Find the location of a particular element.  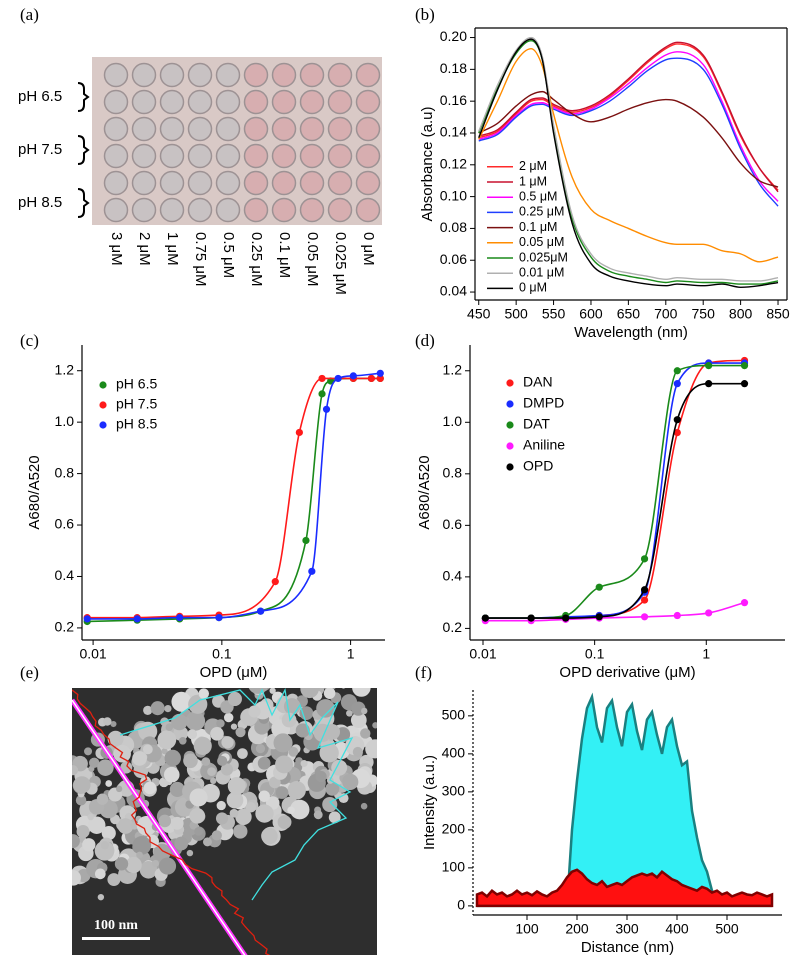

column-label: 3 μM is located at coordinates (116, 249).